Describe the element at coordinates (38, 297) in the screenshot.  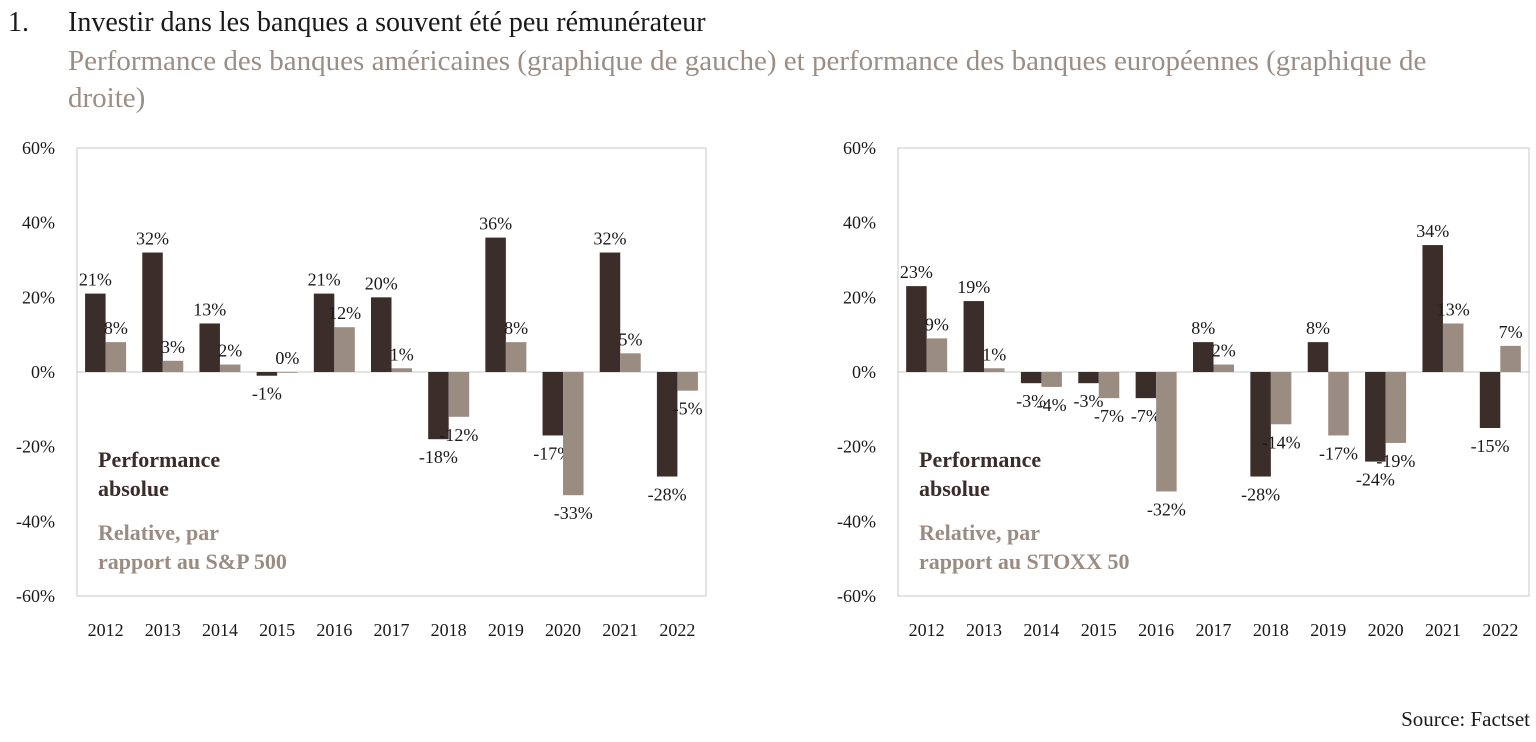
I see `chart1-y-tick-label: 20%` at that location.